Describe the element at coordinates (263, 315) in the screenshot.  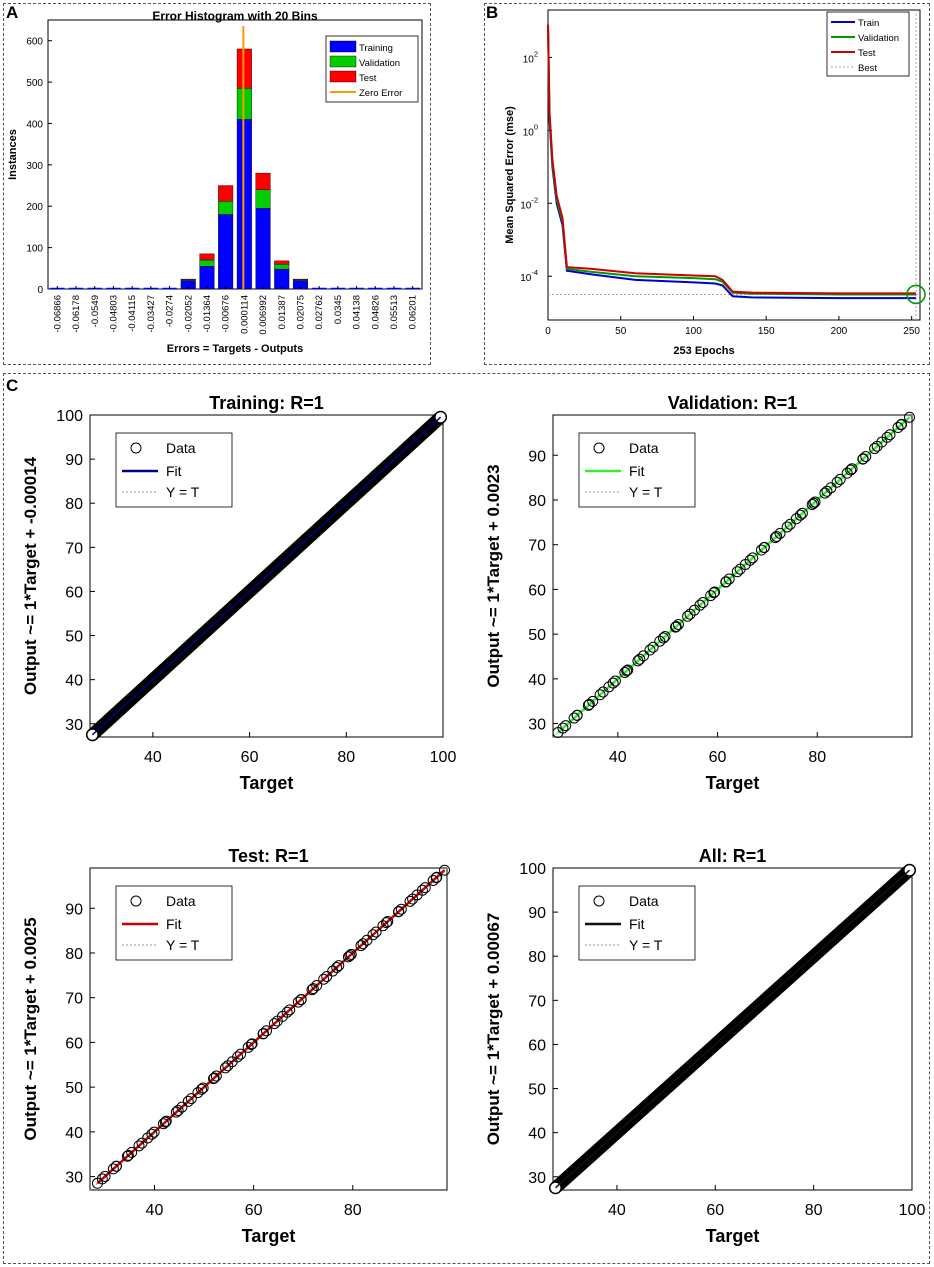
I see `histogram-xtick-label: 0.006992` at that location.